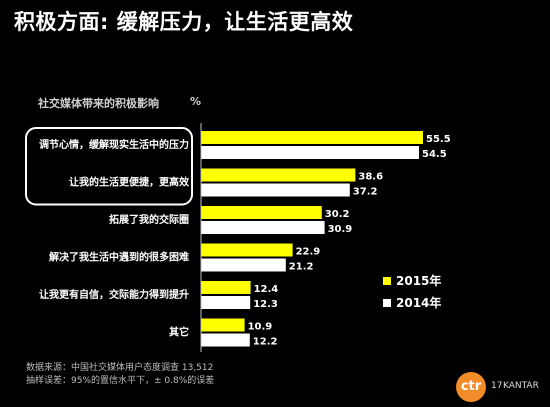 This screenshot has width=550, height=407. Describe the element at coordinates (419, 281) in the screenshot. I see `legend-label-2015: 2015年` at that location.